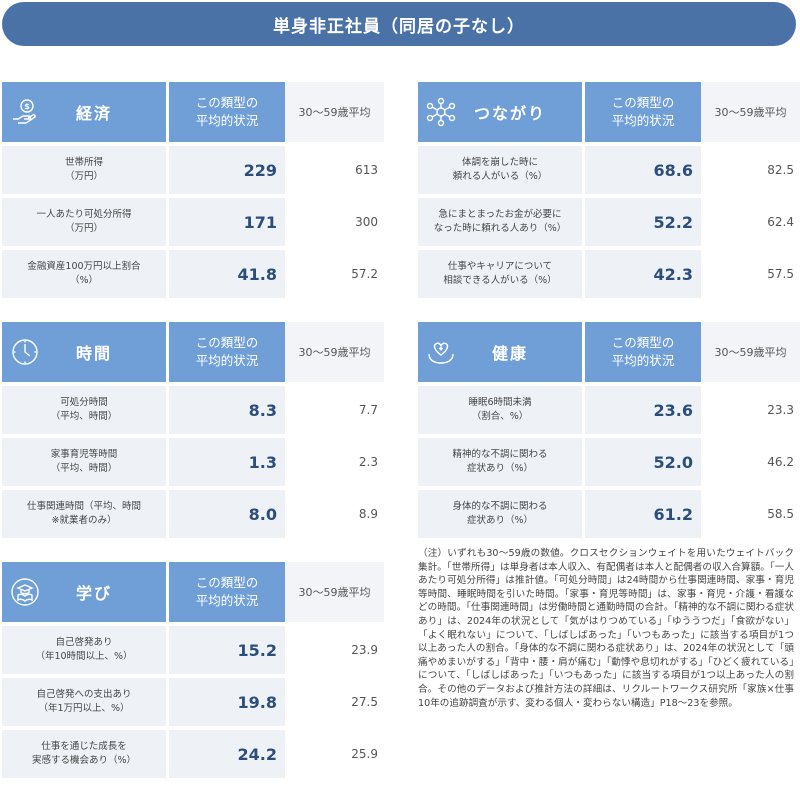  I want to click on table-row: 精神的な不調に関わる 症状あり（%） 52.0 46.2, so click(609, 462).